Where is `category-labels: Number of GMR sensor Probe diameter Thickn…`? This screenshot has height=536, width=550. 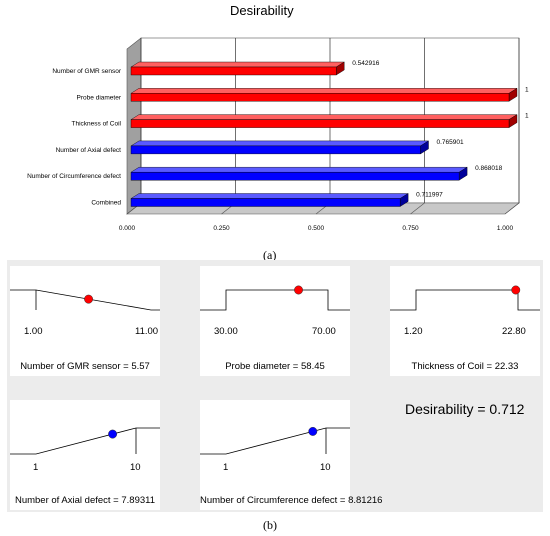 category-labels: Number of GMR sensor Probe diameter Thickn… is located at coordinates (74, 137).